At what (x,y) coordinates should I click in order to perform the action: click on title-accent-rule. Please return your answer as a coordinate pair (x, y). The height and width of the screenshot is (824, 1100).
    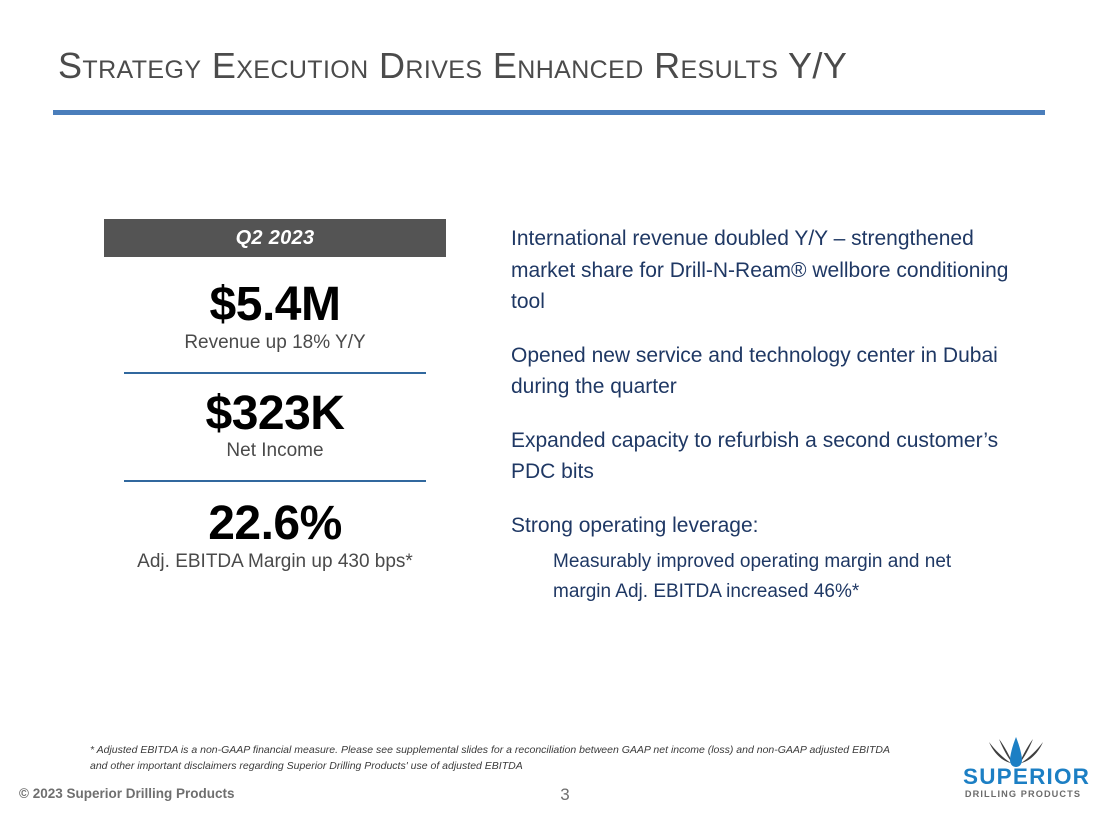
    Looking at the image, I should click on (549, 112).